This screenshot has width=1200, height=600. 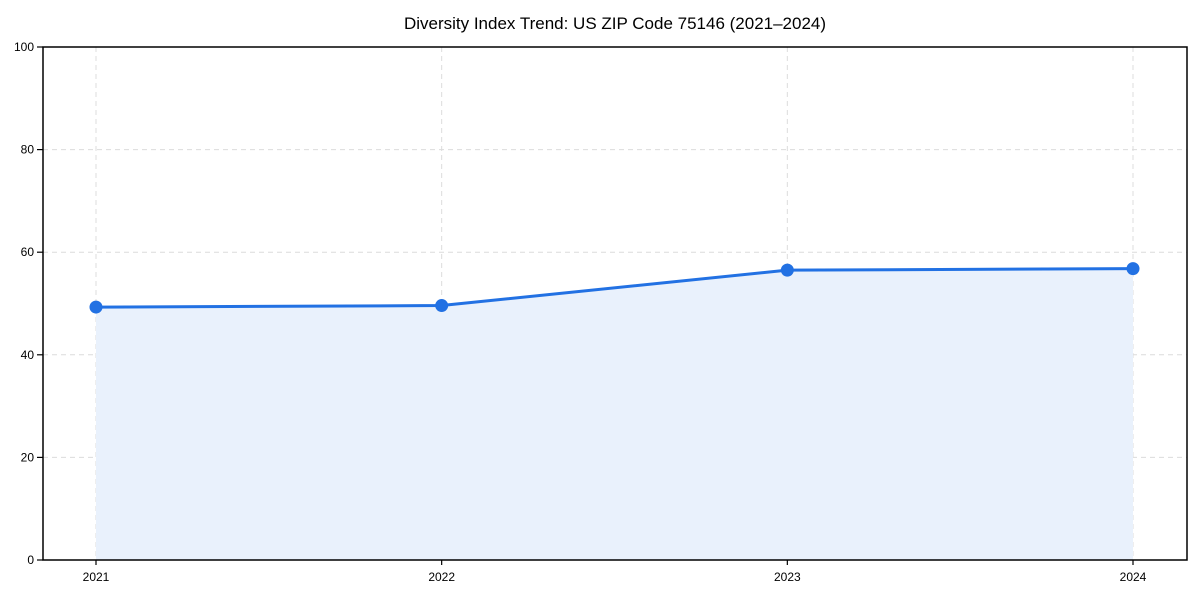 I want to click on y-axis-tick-label: 0, so click(x=30, y=560).